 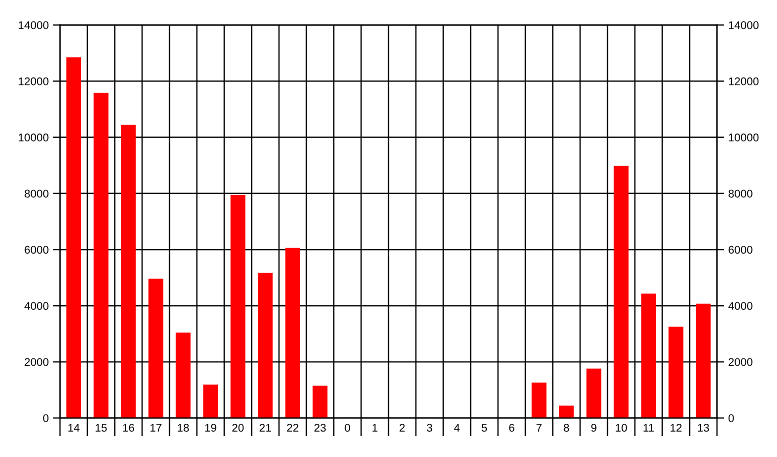 I want to click on x-tick-label: 17, so click(x=156, y=428).